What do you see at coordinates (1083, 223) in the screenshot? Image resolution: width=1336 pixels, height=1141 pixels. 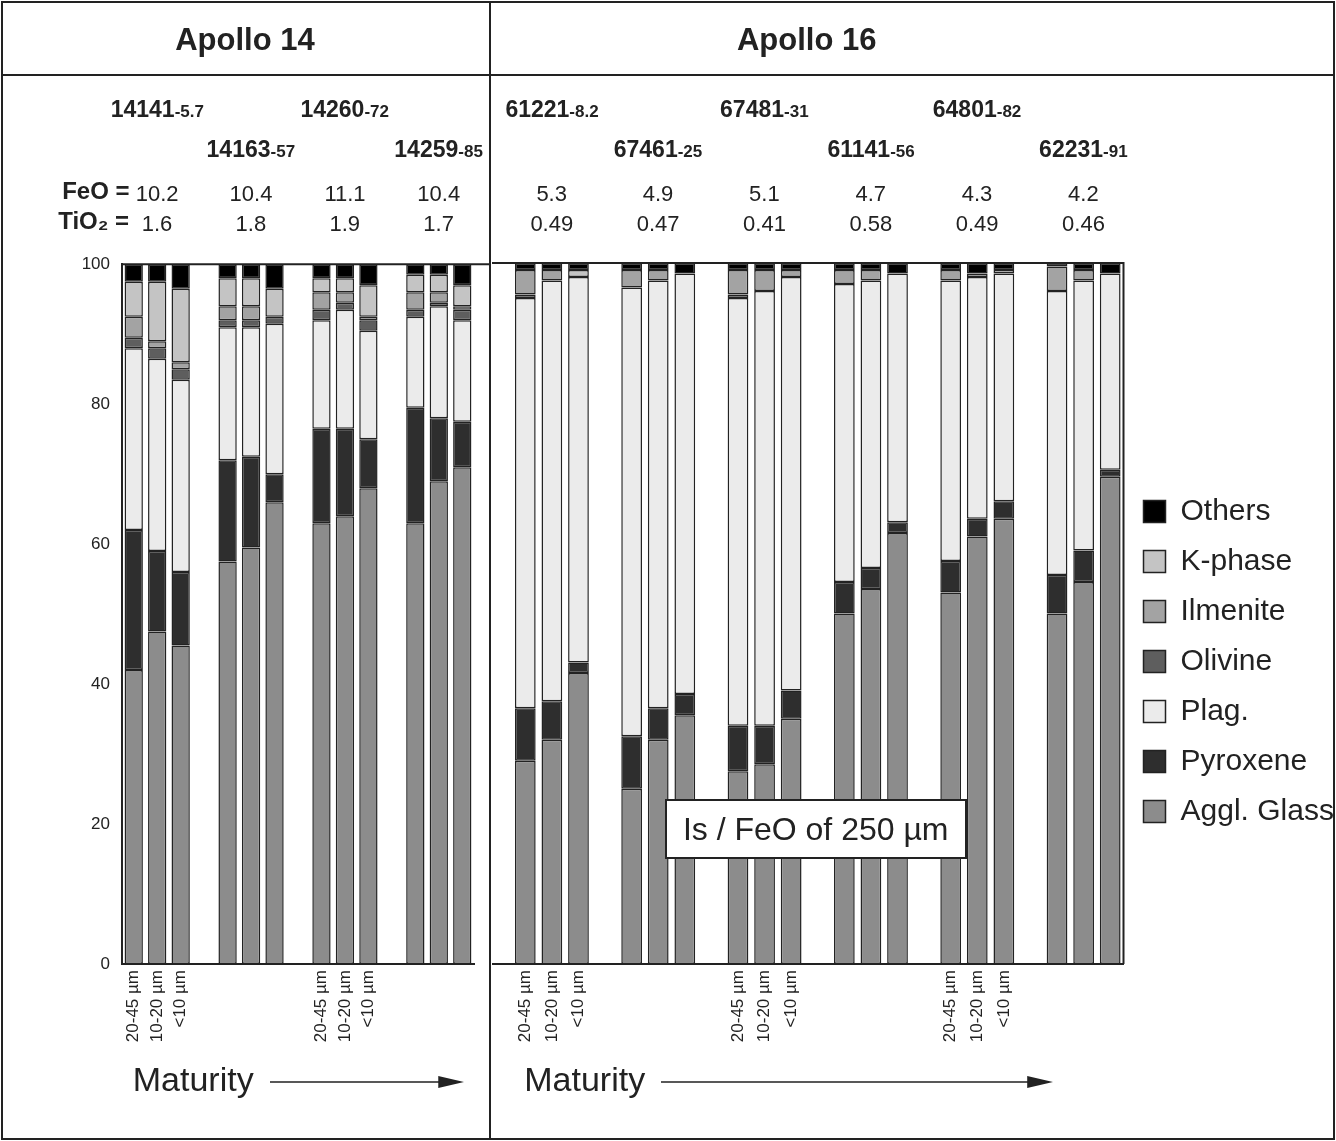 I see `text: 0.46` at bounding box center [1083, 223].